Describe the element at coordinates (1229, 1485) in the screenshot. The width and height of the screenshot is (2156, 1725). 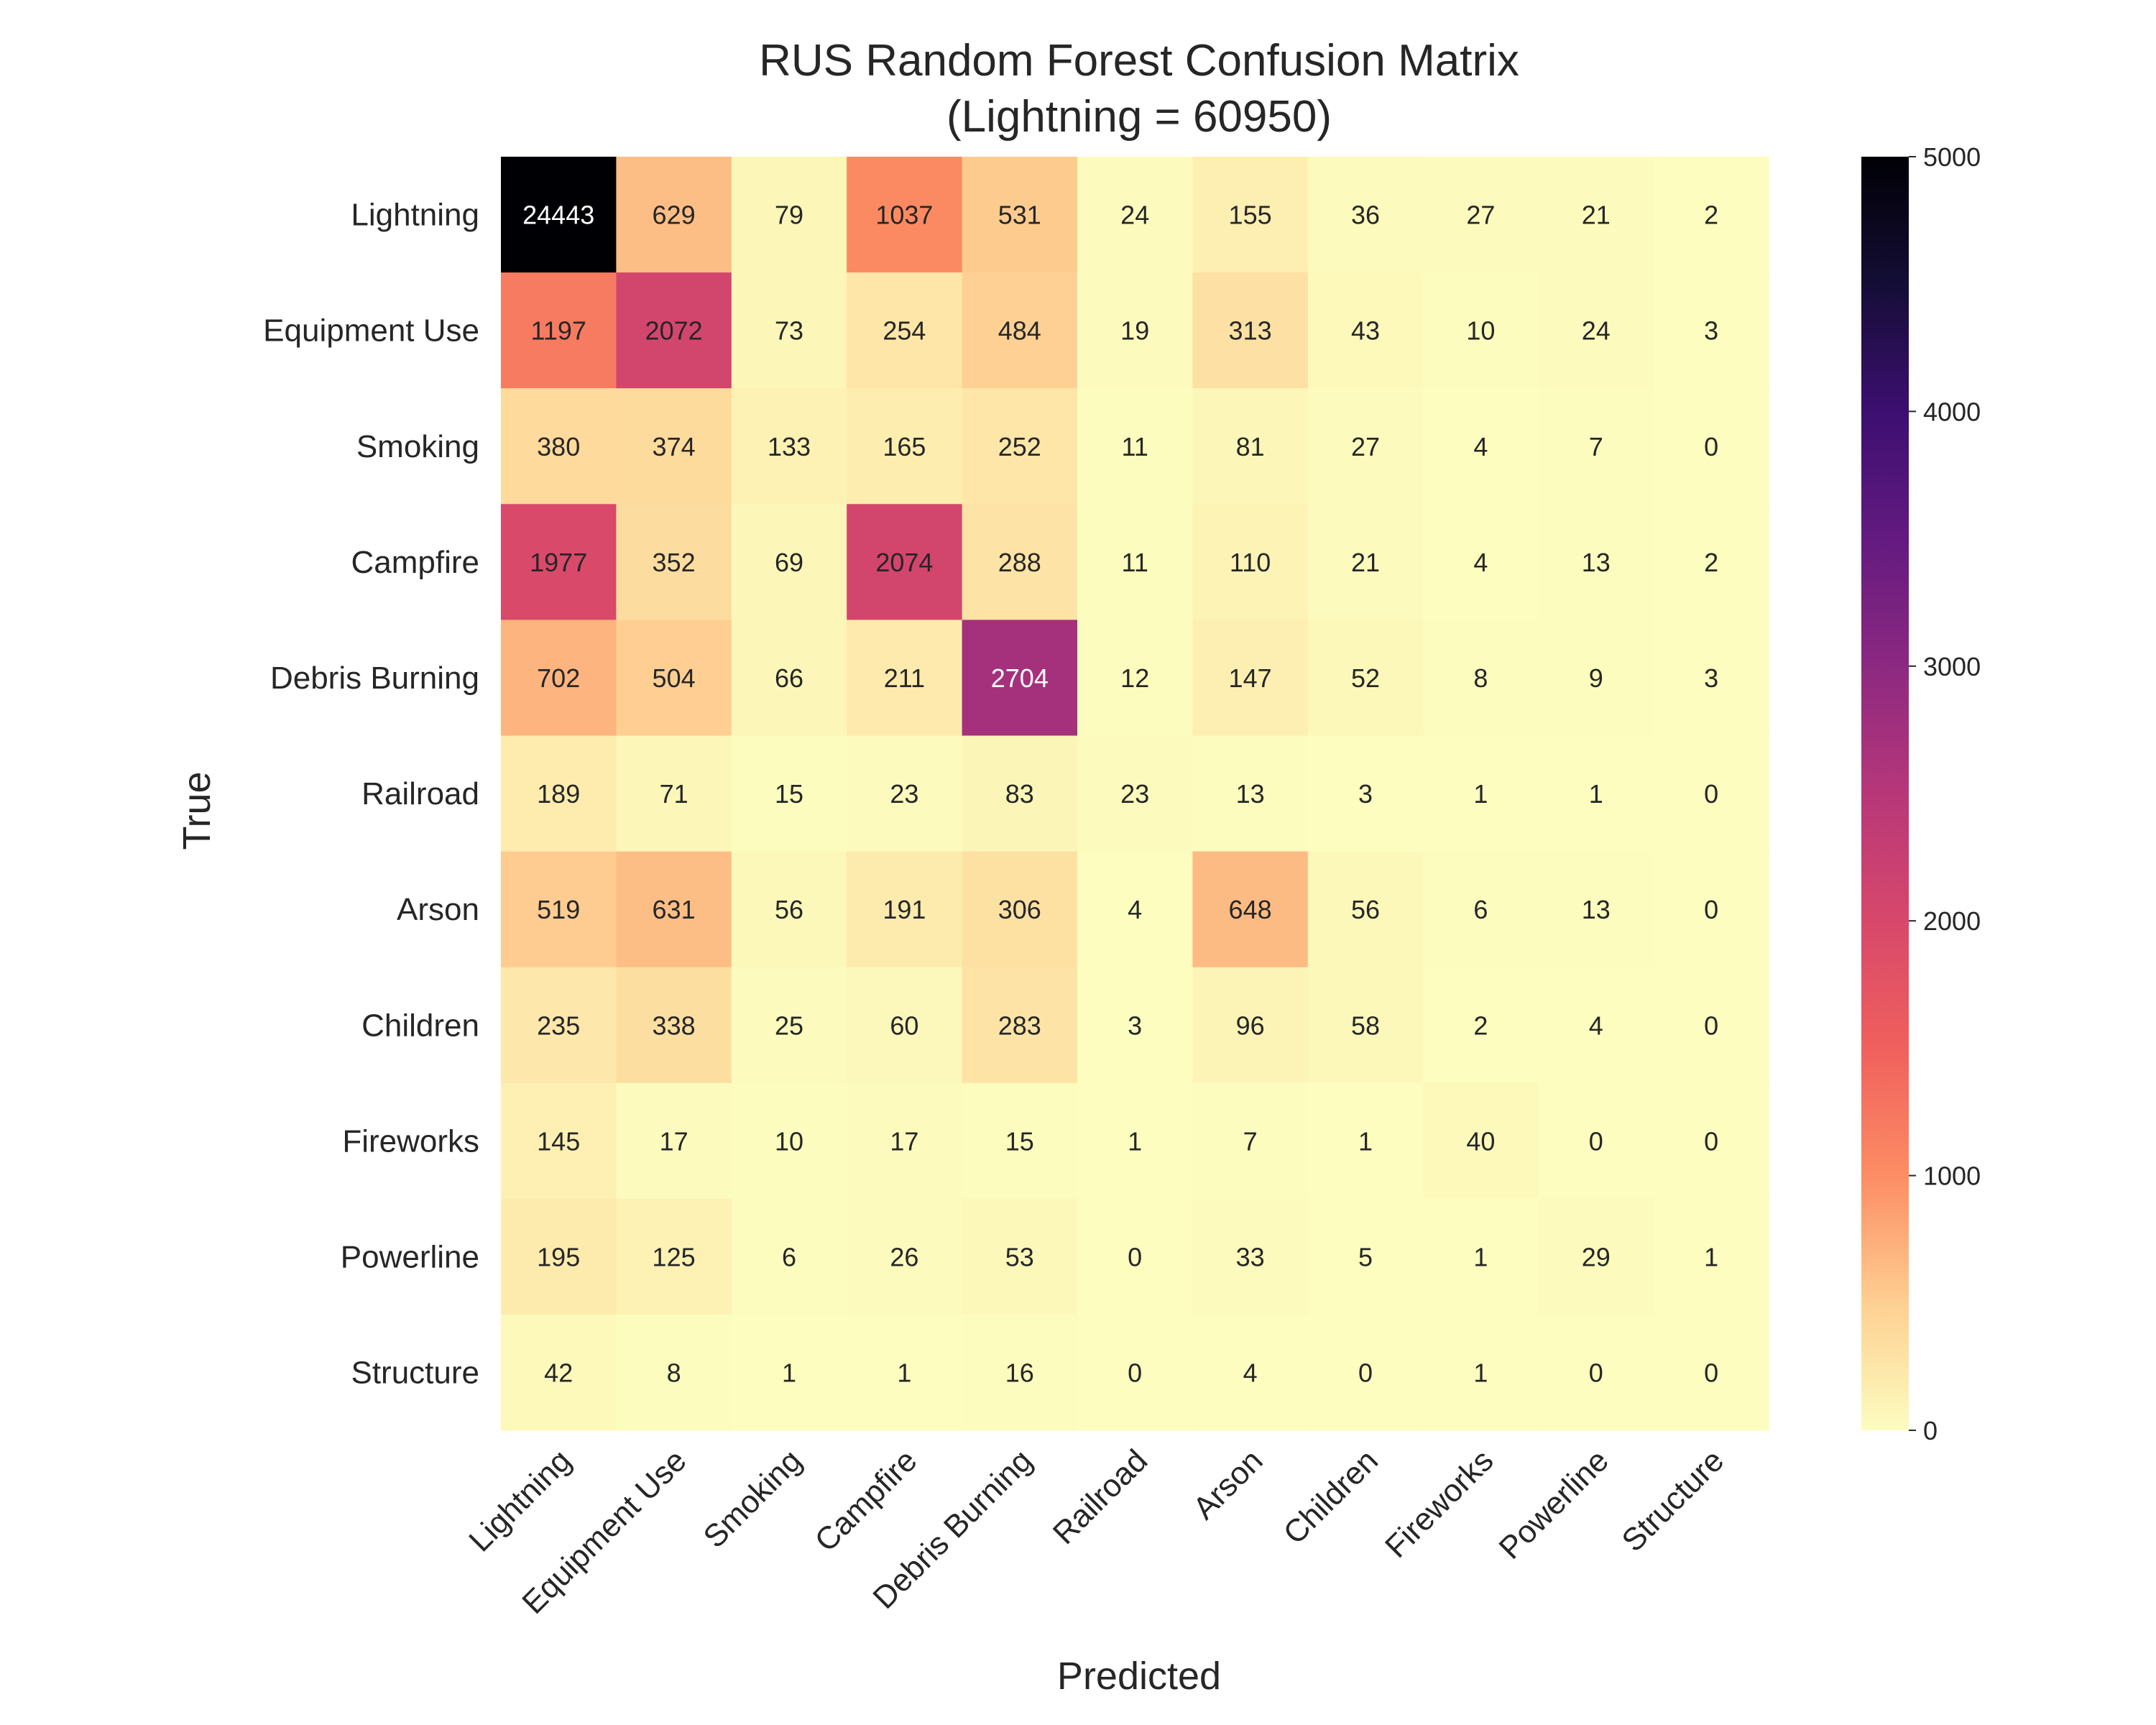
I see `x-tick-label: Arson` at that location.